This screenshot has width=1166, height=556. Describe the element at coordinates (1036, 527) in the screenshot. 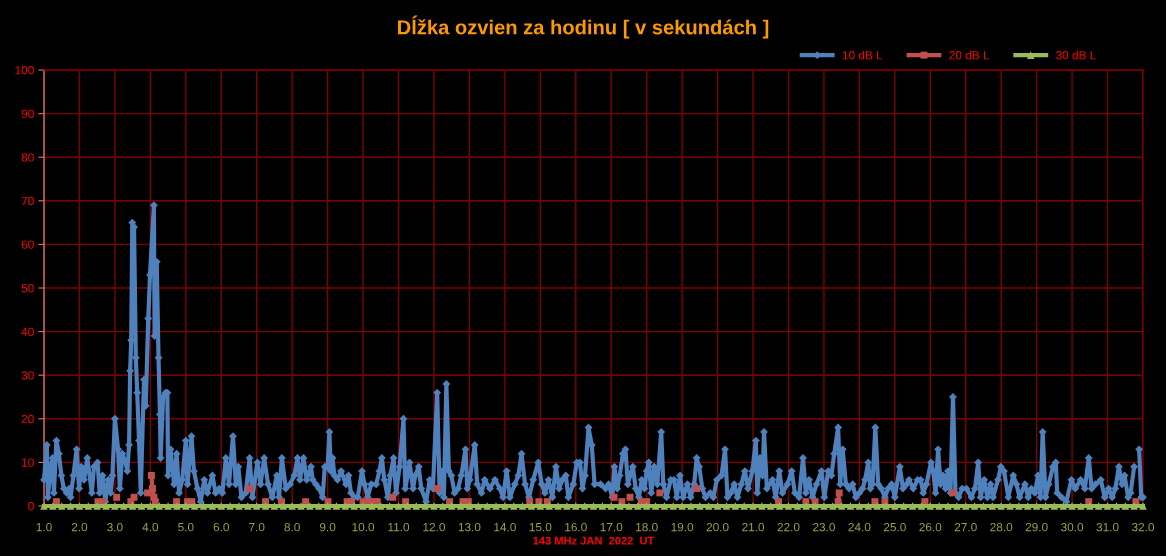

I see `x-tick-label: 29.0` at that location.